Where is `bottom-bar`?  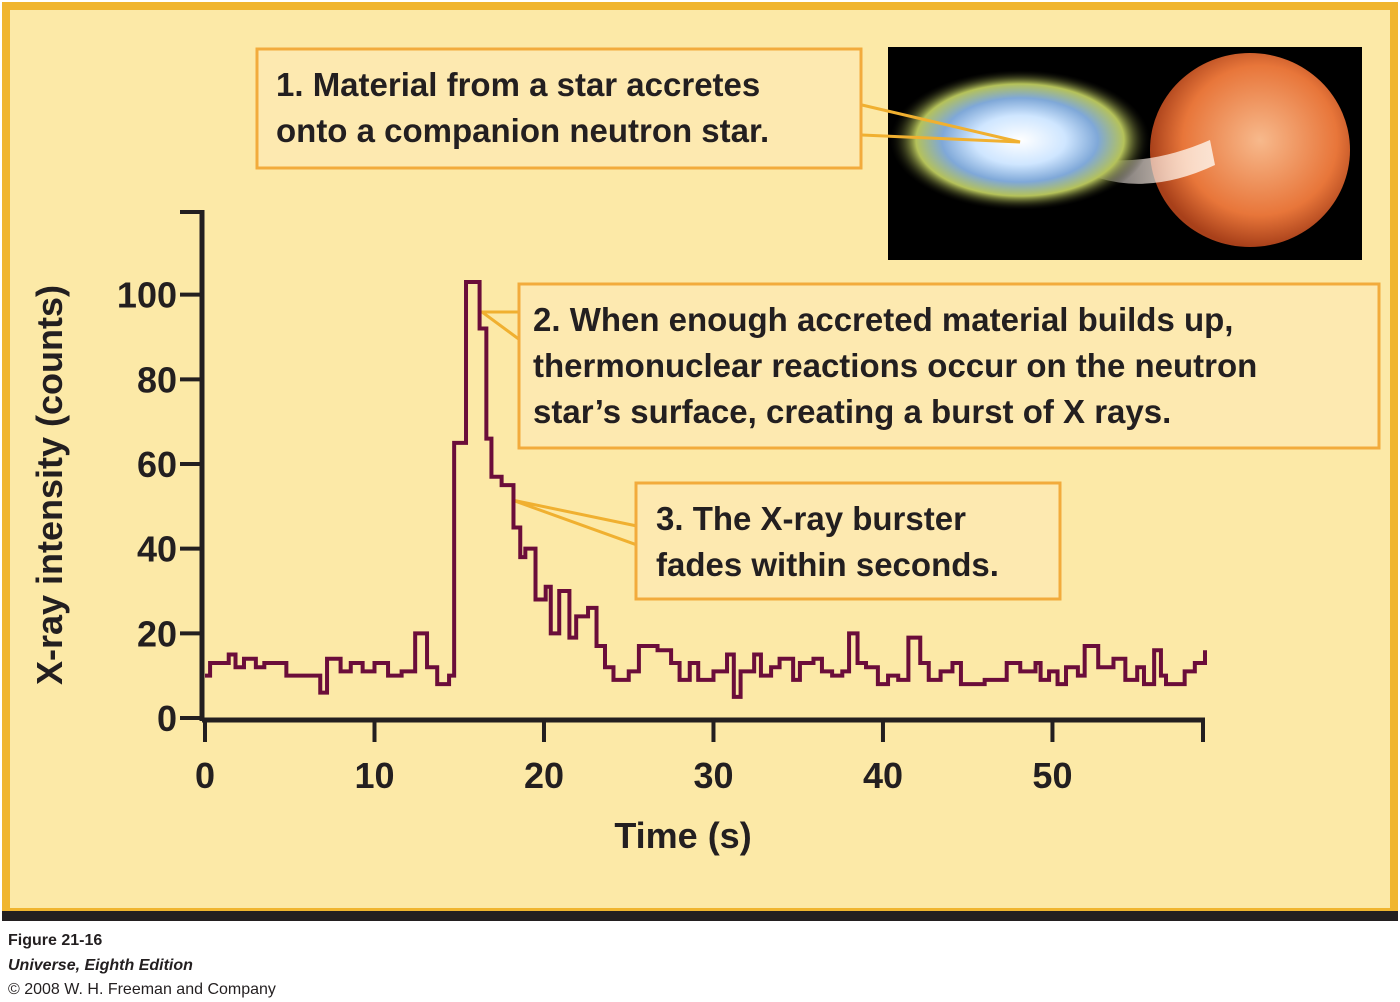
bottom-bar is located at coordinates (700, 916).